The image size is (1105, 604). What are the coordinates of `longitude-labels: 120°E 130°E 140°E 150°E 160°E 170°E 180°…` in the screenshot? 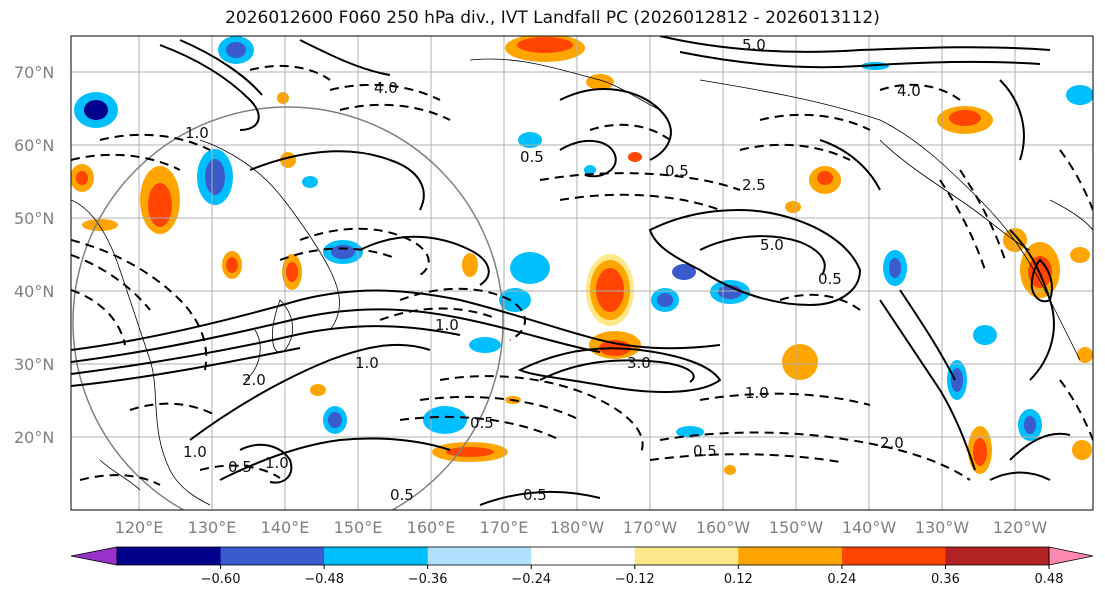 It's located at (581, 527).